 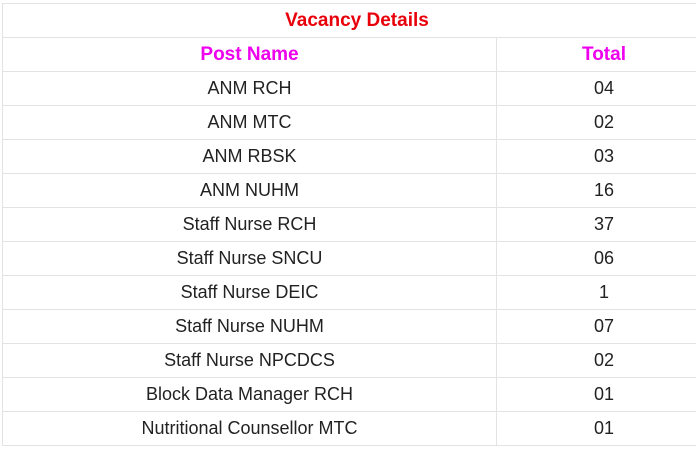 I want to click on total-cell: 07, so click(x=596, y=326).